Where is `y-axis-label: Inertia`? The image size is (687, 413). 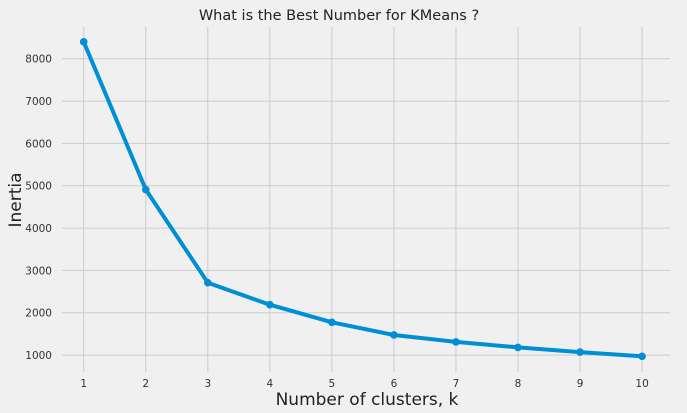 y-axis-label: Inertia is located at coordinates (16, 199).